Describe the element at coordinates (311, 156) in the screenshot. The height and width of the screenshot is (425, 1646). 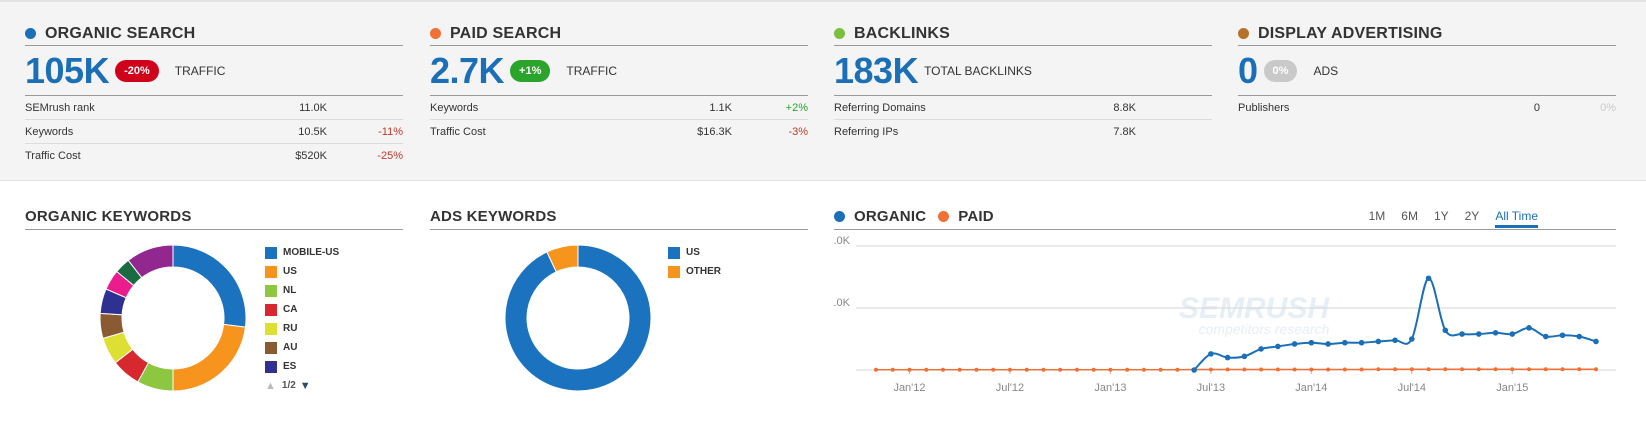
I see `metric-value: $520K` at that location.